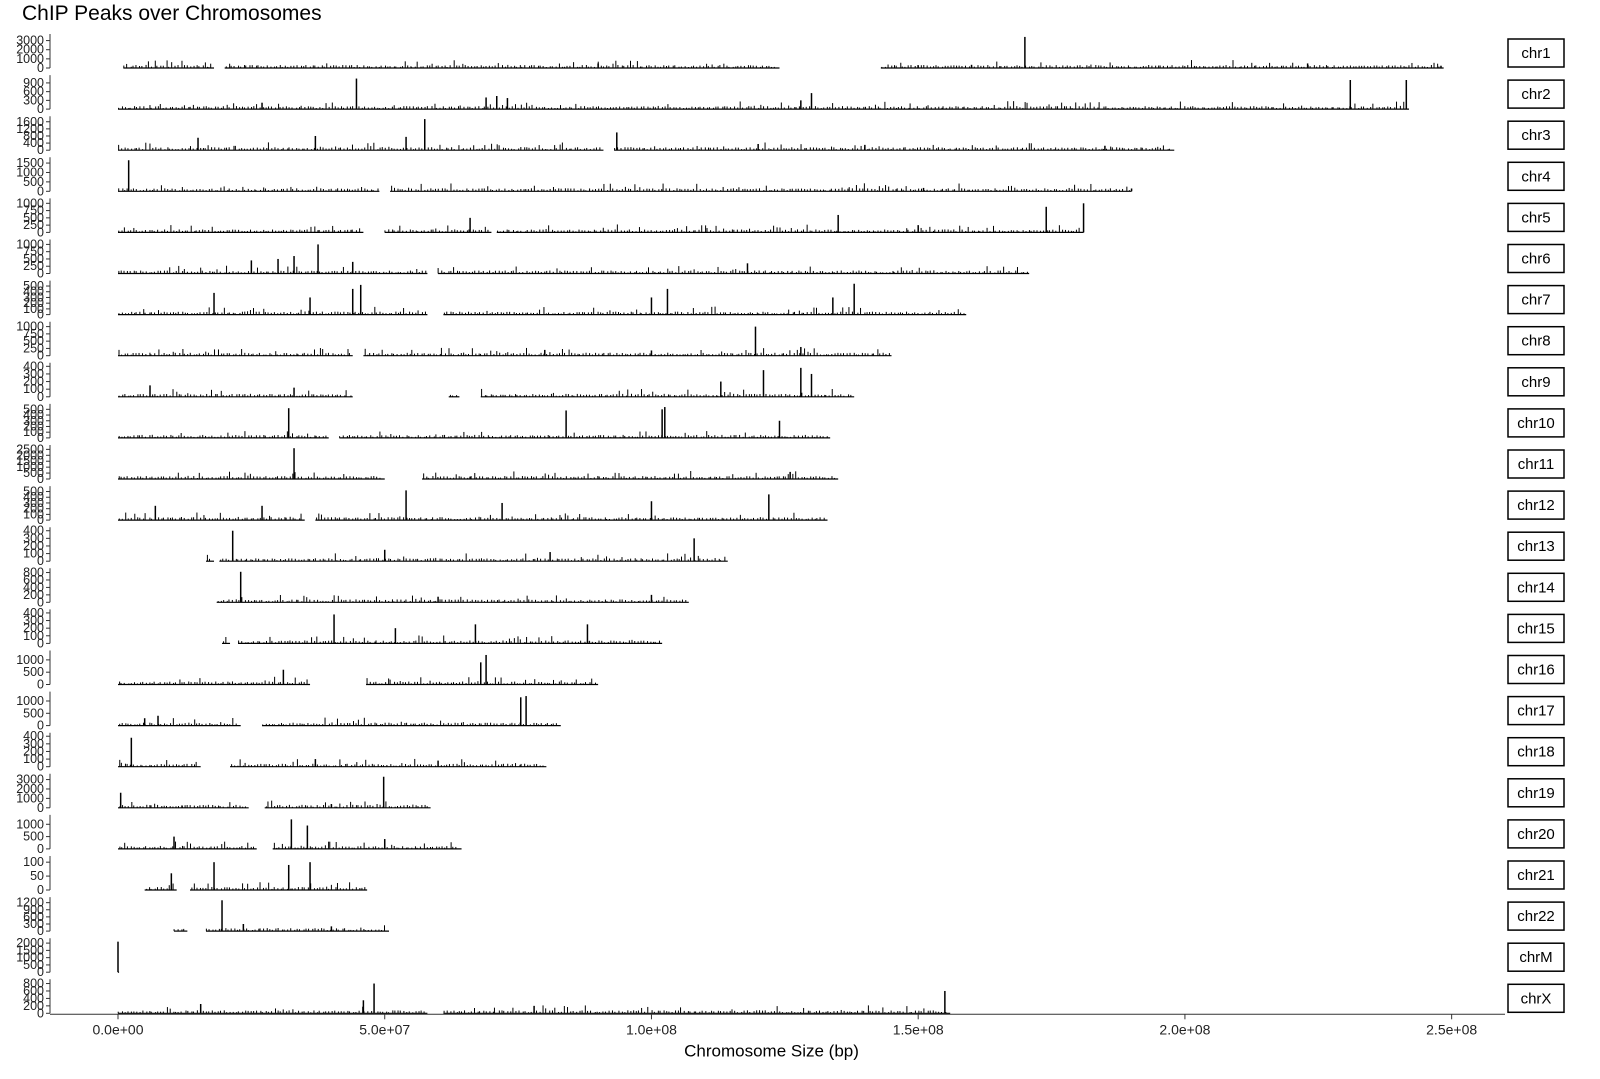  Describe the element at coordinates (33, 83) in the screenshot. I see `y-tick-label: 900` at that location.